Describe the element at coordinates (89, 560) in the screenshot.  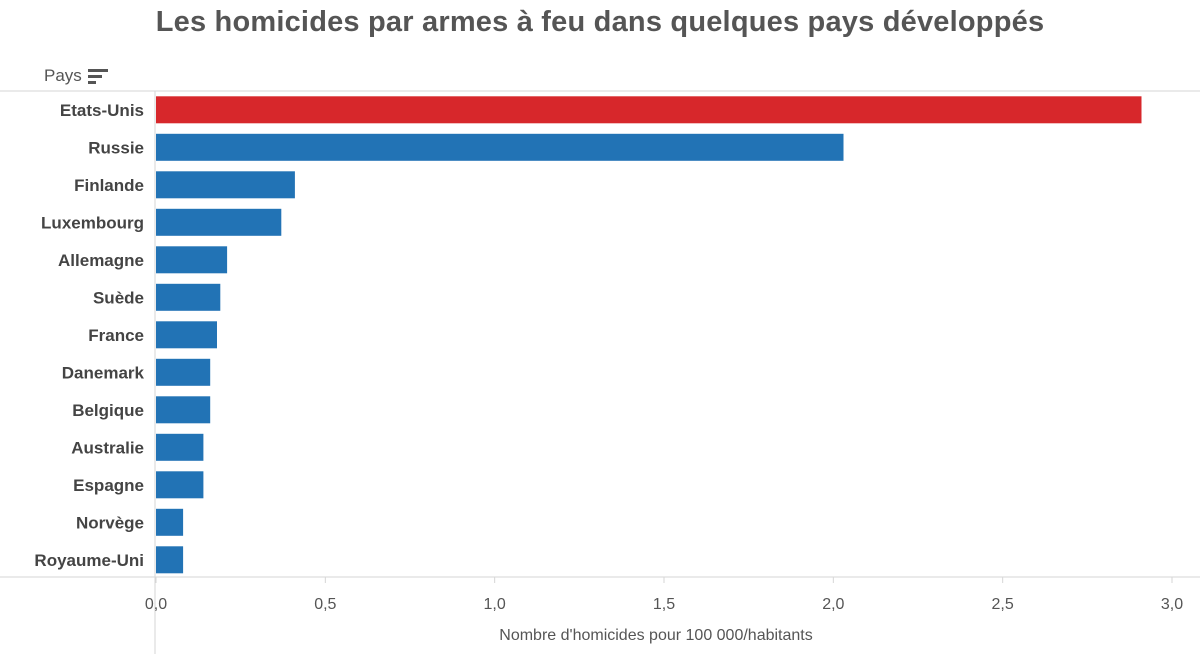
I see `category-label: Royaume-Uni` at that location.